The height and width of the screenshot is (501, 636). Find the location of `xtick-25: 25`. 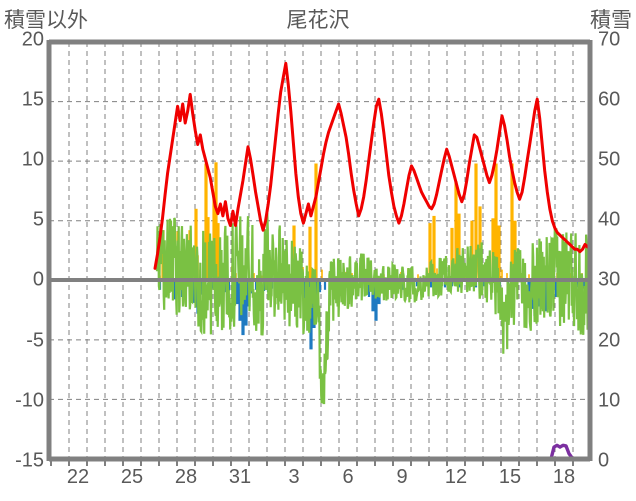

xtick-25: 25 is located at coordinates (132, 477).